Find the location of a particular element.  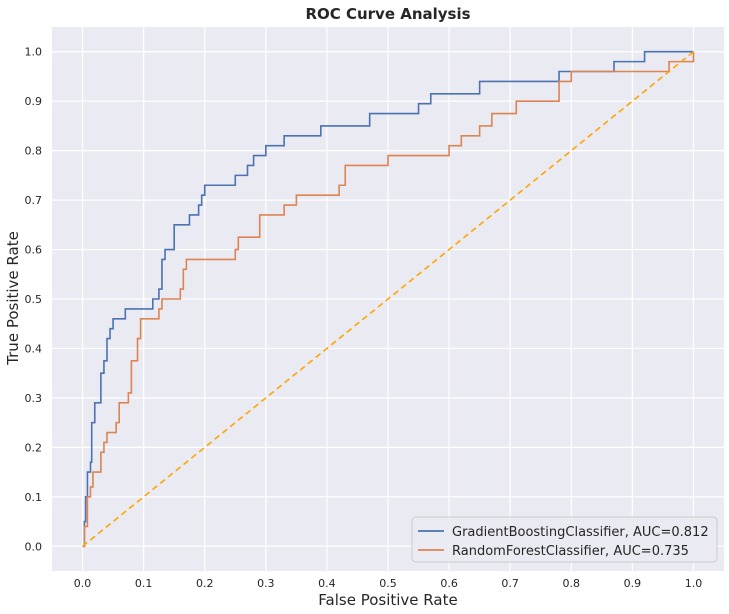

y-tick-label: 0.3 is located at coordinates (34, 398).